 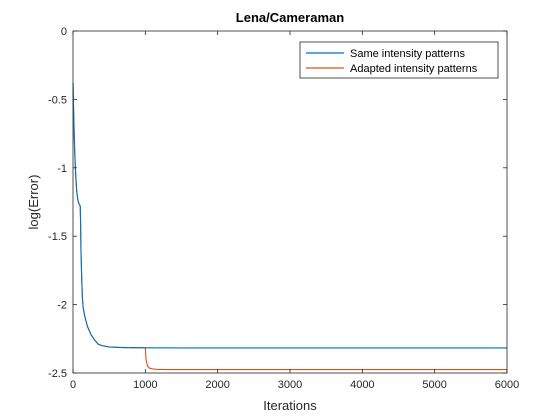 What do you see at coordinates (33, 202) in the screenshot?
I see `y-axis-label: log(Error)` at bounding box center [33, 202].